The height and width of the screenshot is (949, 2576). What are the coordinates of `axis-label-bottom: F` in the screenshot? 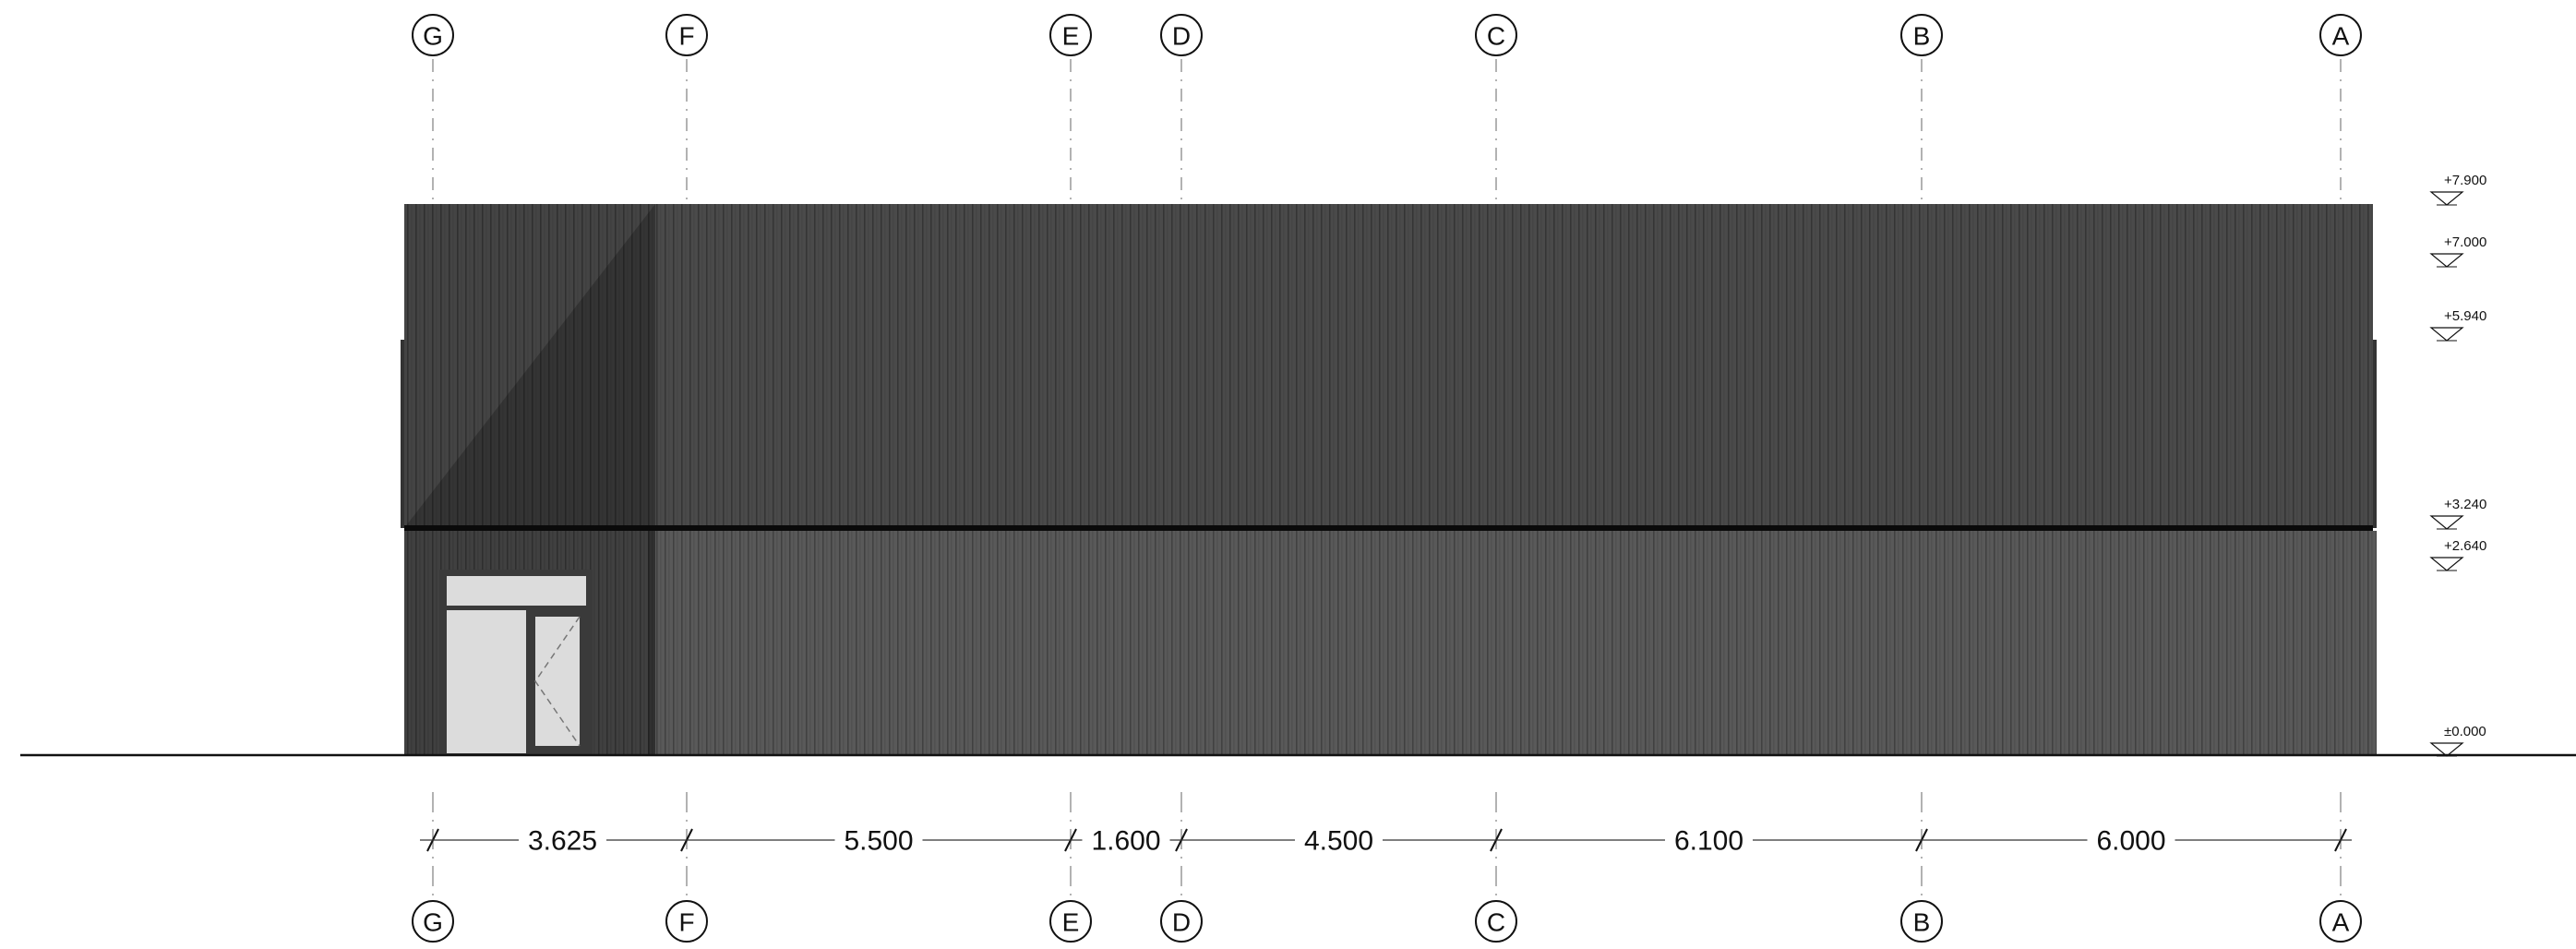 It's located at (686, 923).